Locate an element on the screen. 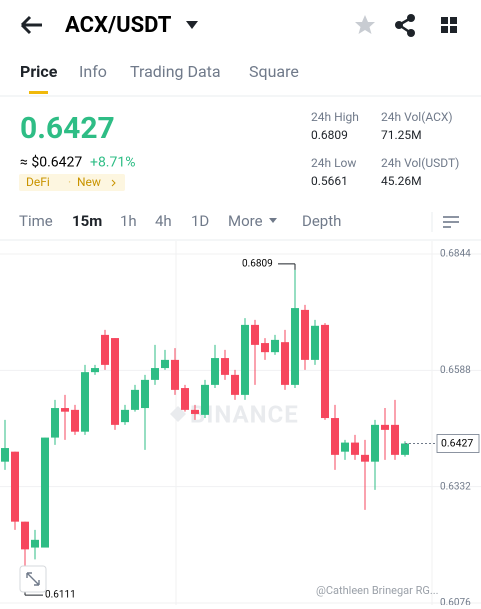 This screenshot has width=481, height=609. tab: Info is located at coordinates (93, 71).